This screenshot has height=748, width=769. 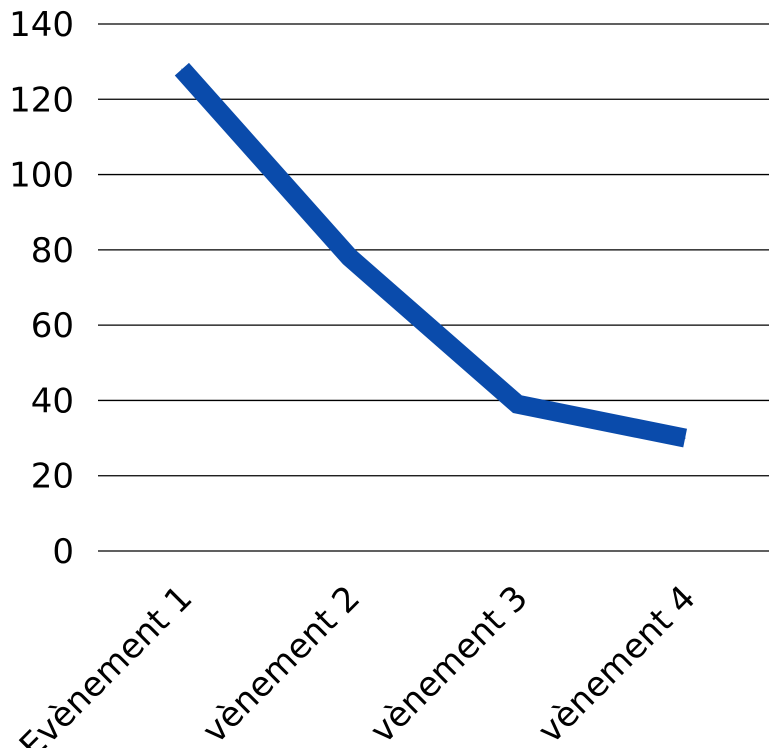 I want to click on y-tick-label: 20, so click(x=52, y=477).